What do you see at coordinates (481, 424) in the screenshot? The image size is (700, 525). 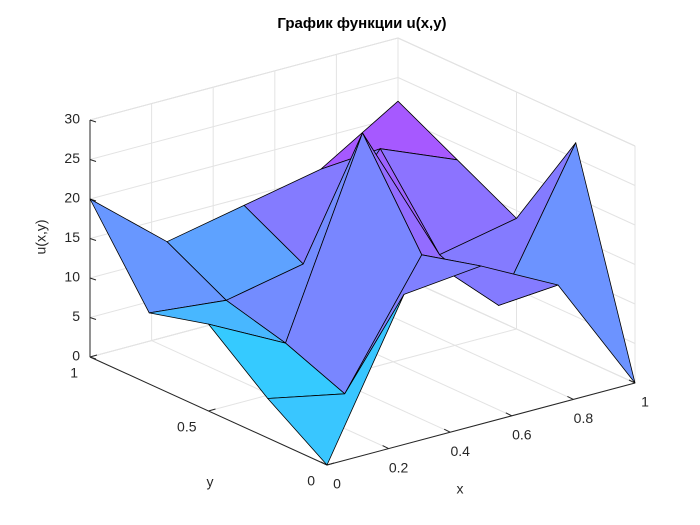 I see `x-axis` at bounding box center [481, 424].